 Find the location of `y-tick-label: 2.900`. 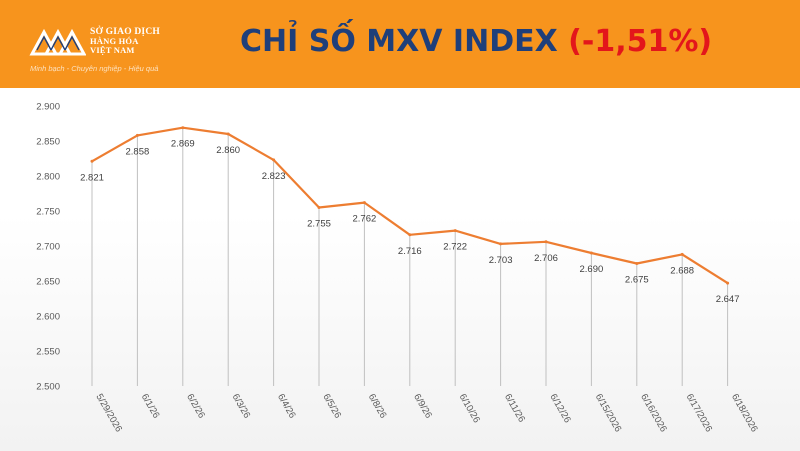

y-tick-label: 2.900 is located at coordinates (48, 107).